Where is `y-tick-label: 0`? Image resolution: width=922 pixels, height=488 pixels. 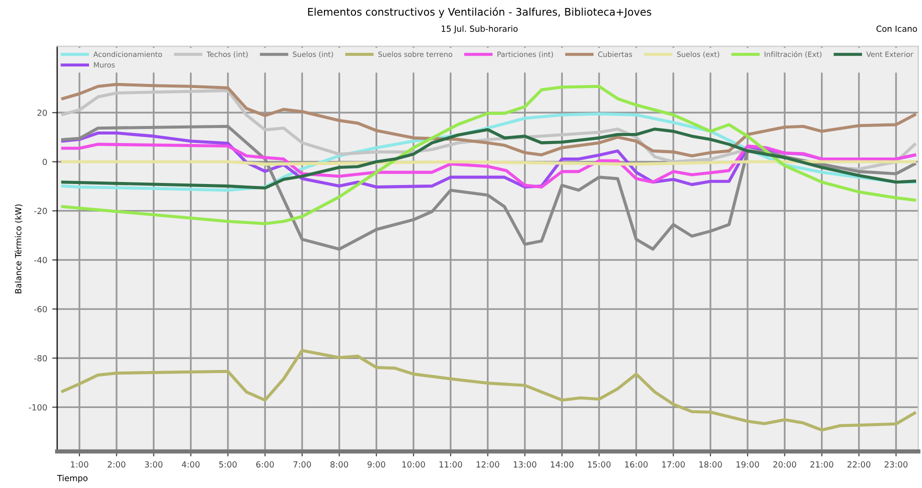 y-tick-label: 0 is located at coordinates (44, 162).